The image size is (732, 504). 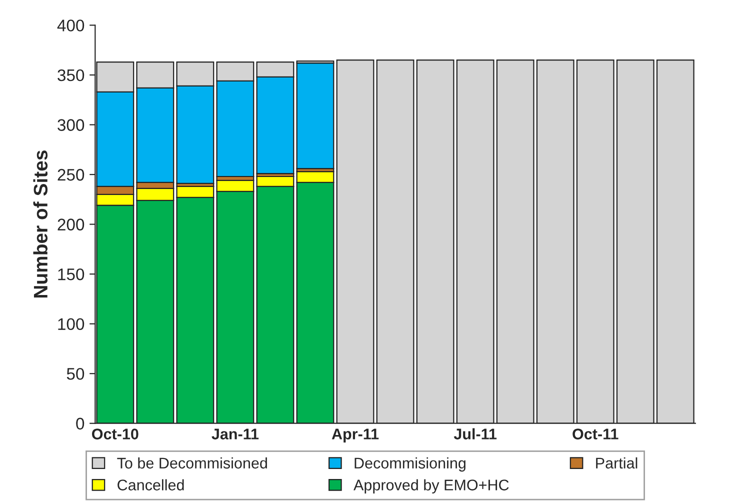 I want to click on x-tick-label: Oct-10, so click(x=115, y=434).